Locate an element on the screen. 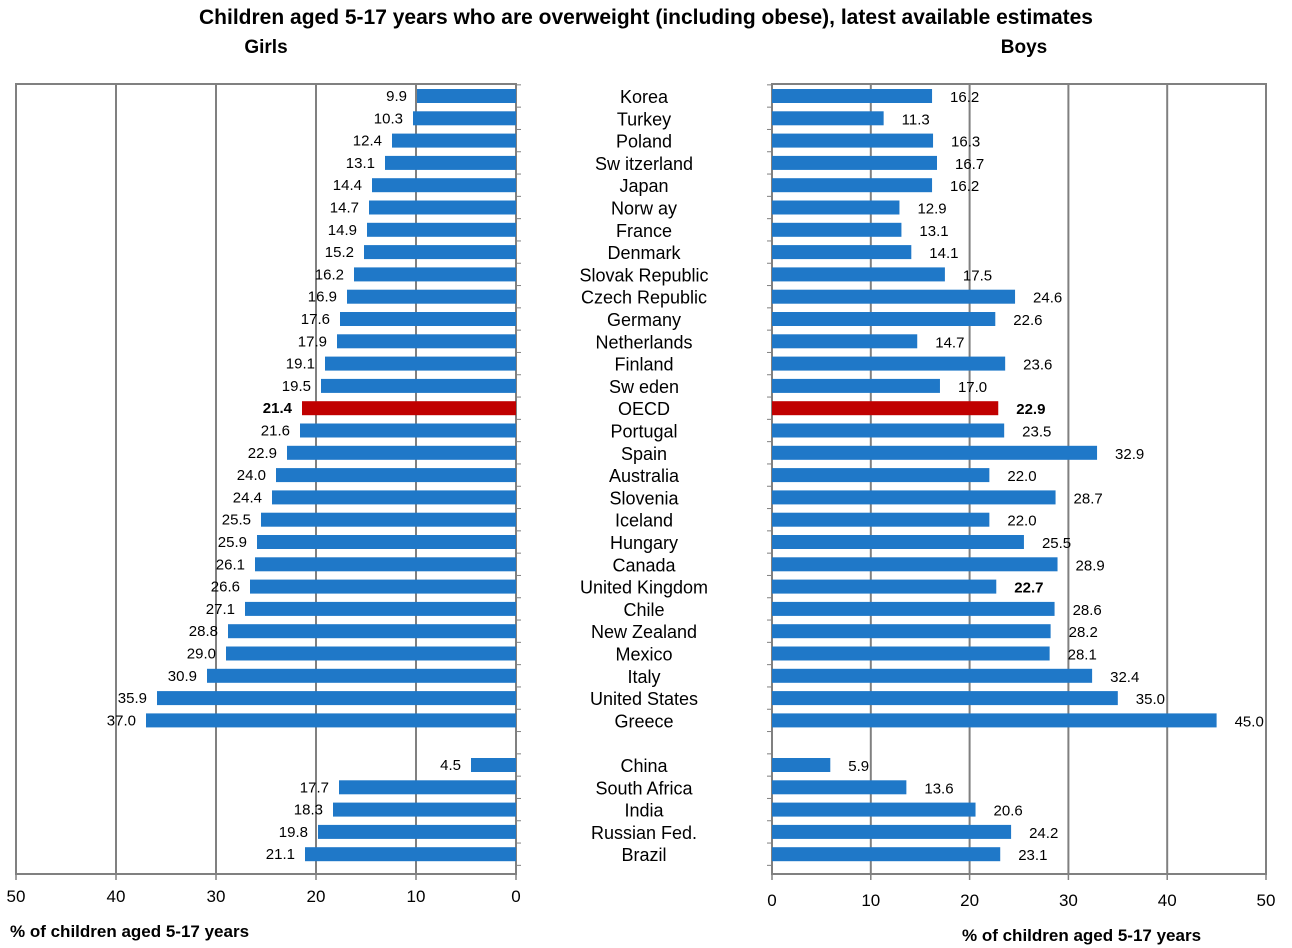 The width and height of the screenshot is (1292, 948). boys-data-label: 24.6 is located at coordinates (1047, 298).